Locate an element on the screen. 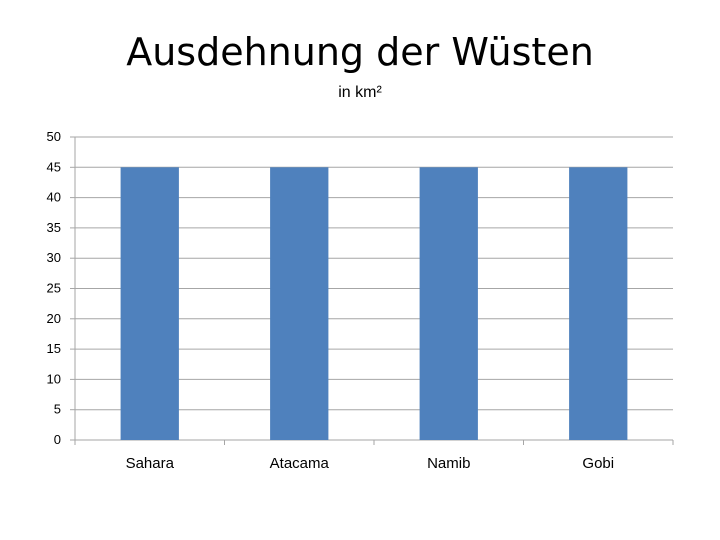 Image resolution: width=720 pixels, height=540 pixels. y-tick-label: 5 is located at coordinates (57, 409).